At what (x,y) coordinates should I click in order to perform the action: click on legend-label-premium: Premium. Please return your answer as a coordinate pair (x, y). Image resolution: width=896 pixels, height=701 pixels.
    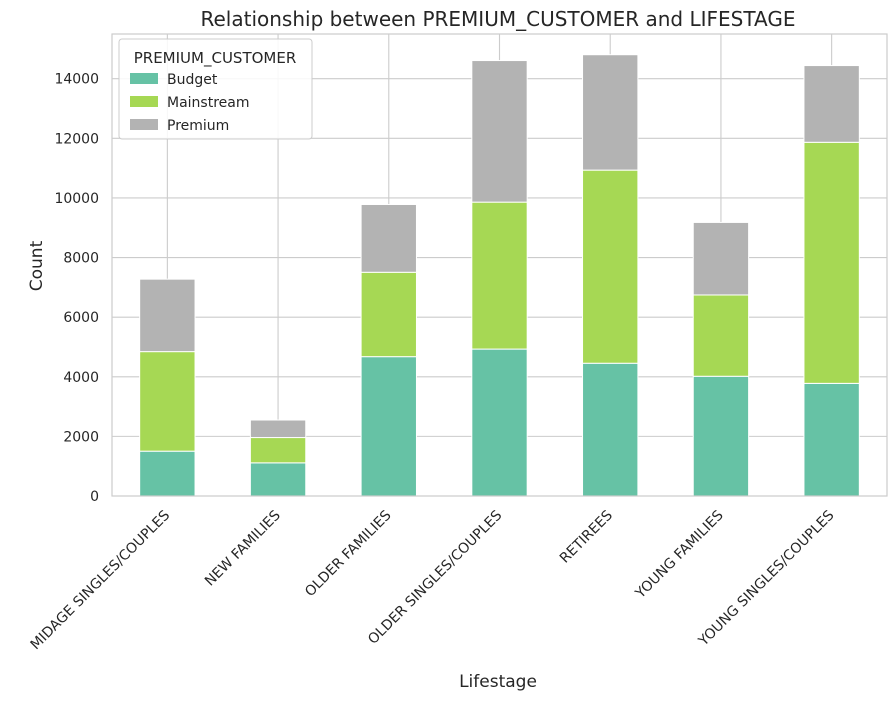
    Looking at the image, I should click on (198, 126).